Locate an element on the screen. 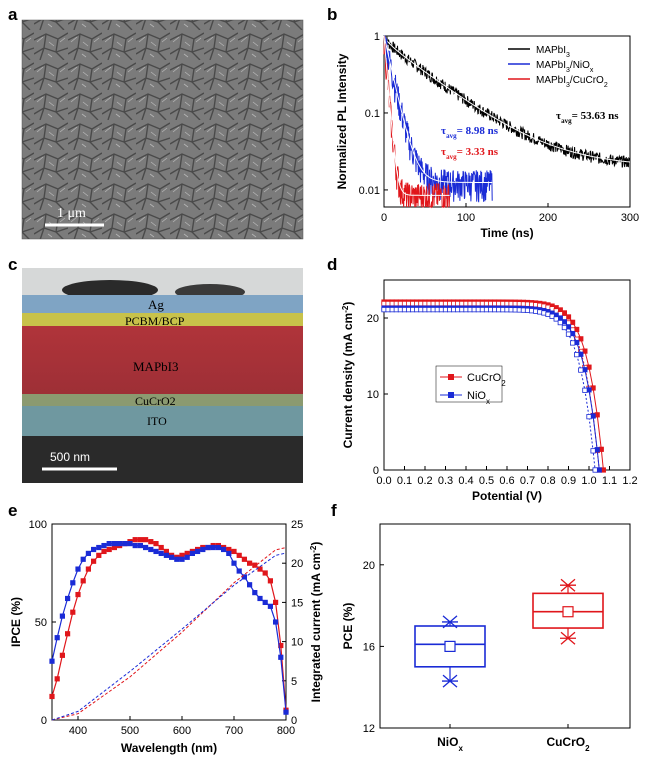  y-tick-label-f: 20 is located at coordinates (369, 566).